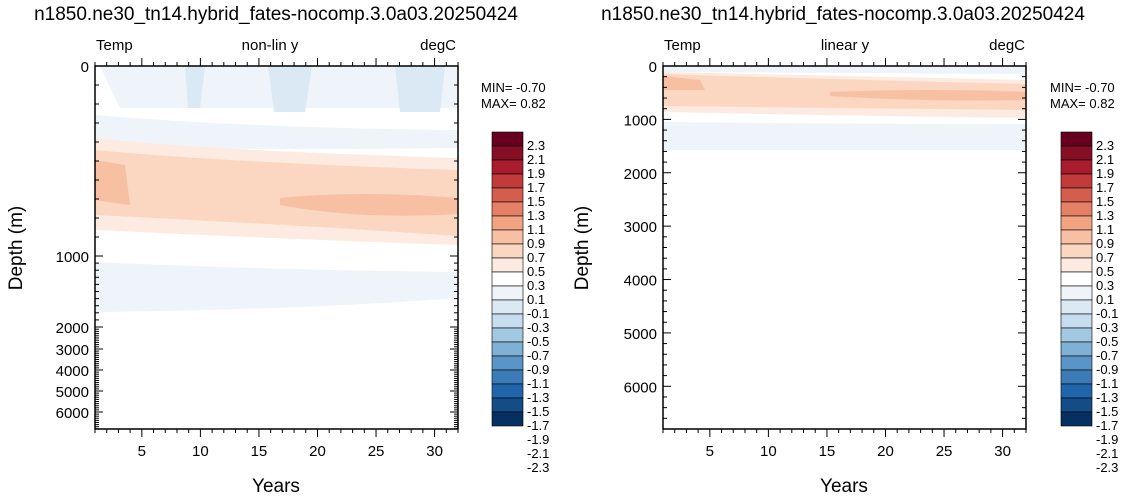 The width and height of the screenshot is (1132, 504). I want to click on panel-1-colorbar-label: -0.9, so click(538, 369).